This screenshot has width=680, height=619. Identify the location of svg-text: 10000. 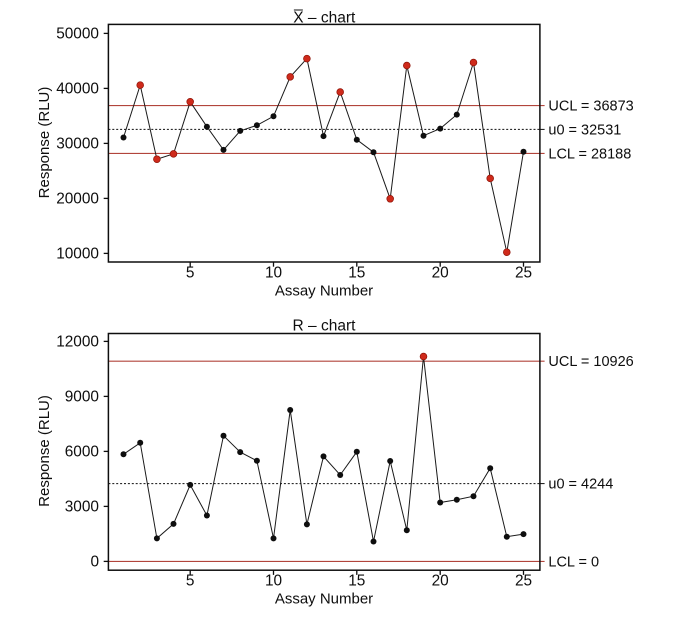
(77, 254).